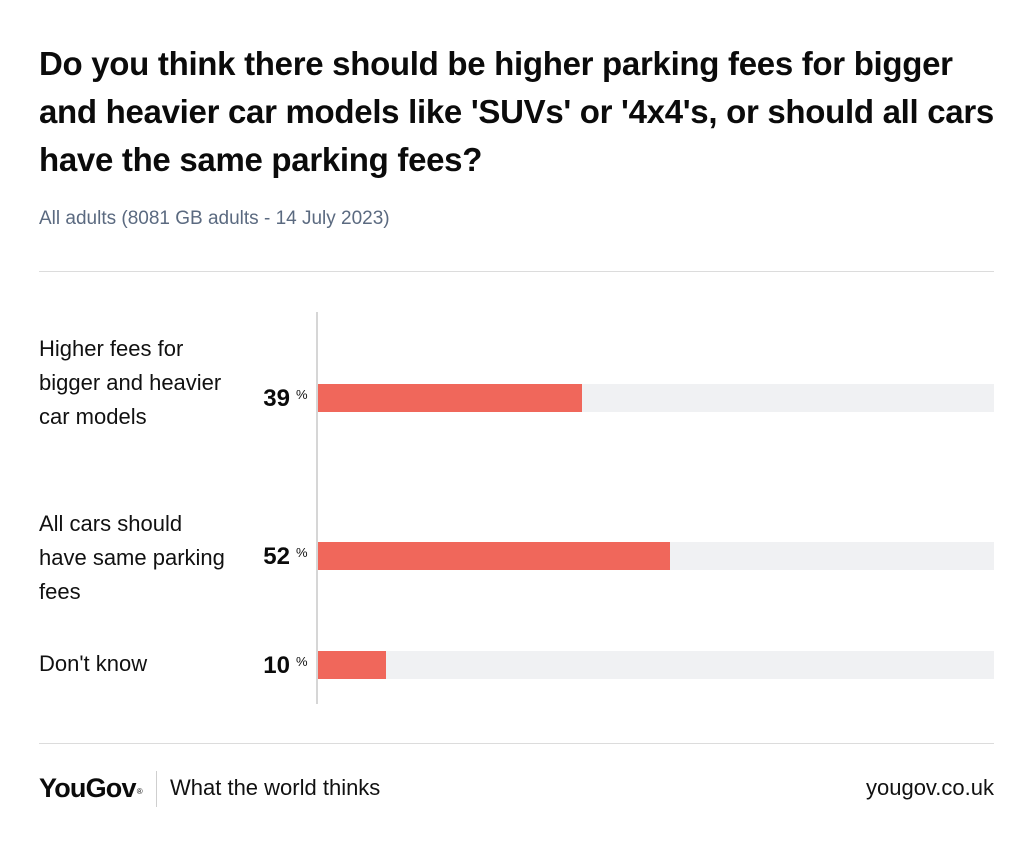 Image resolution: width=1033 pixels, height=846 pixels. What do you see at coordinates (93, 663) in the screenshot?
I see `category-label: Don't know` at bounding box center [93, 663].